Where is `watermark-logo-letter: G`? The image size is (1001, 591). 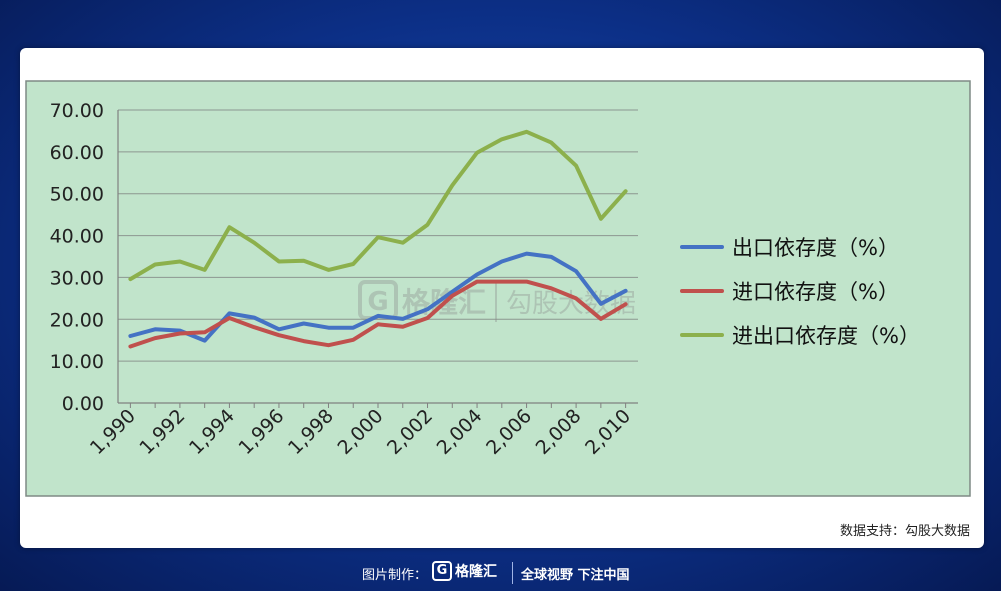 watermark-logo-letter: G is located at coordinates (377, 302).